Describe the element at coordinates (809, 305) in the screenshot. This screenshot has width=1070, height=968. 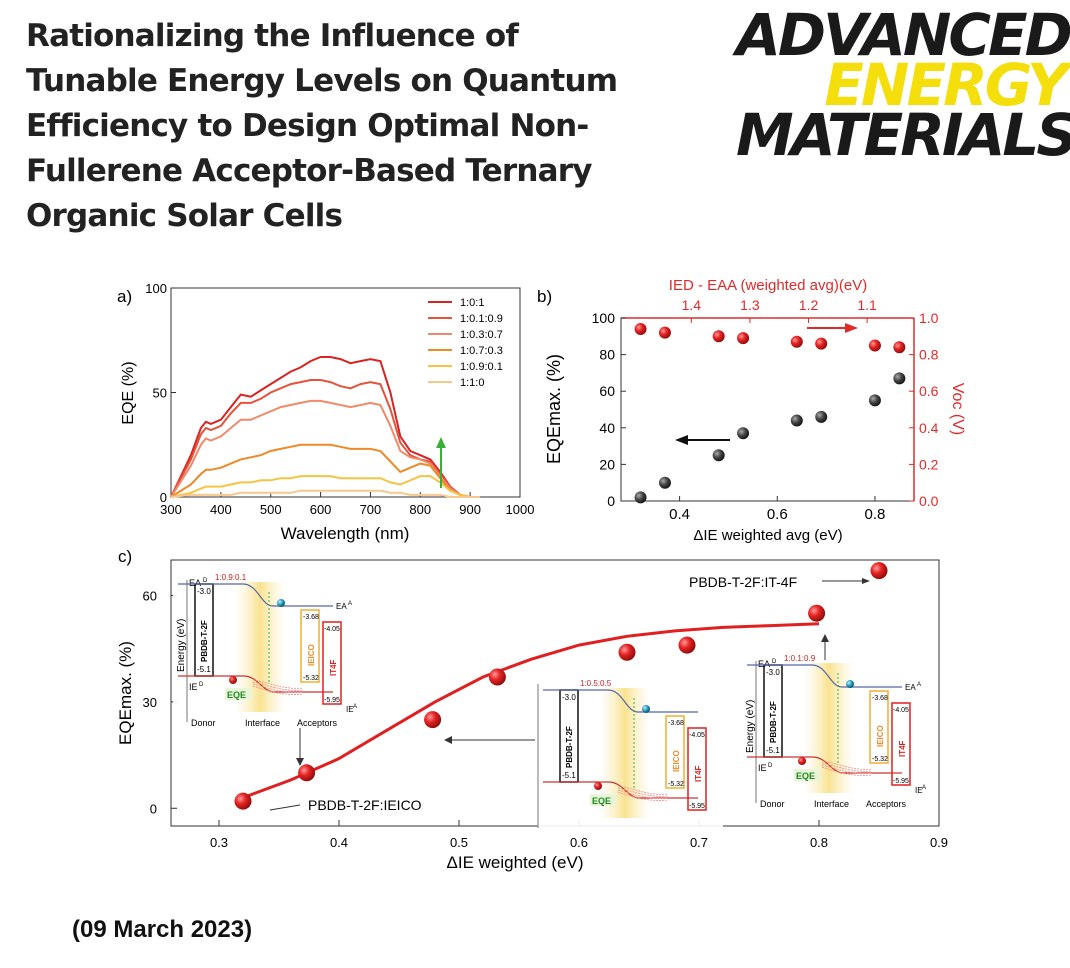
I see `x2-tick-label: 1.2` at that location.